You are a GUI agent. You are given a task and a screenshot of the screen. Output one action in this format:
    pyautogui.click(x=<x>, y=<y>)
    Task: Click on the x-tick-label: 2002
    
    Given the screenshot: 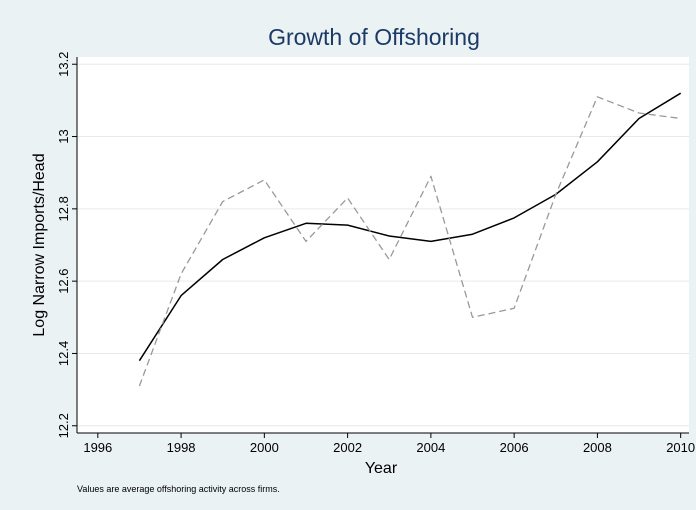 What is the action you would take?
    pyautogui.click(x=347, y=447)
    